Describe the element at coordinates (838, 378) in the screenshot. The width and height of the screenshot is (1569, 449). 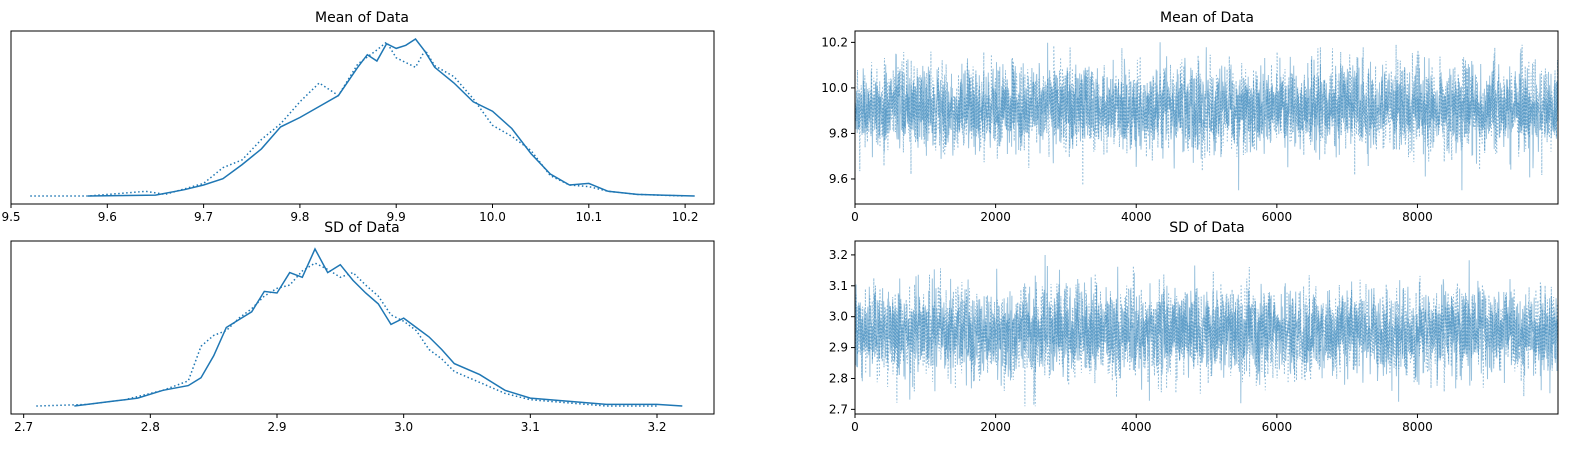
I see `y-tick-label: 2.8` at that location.